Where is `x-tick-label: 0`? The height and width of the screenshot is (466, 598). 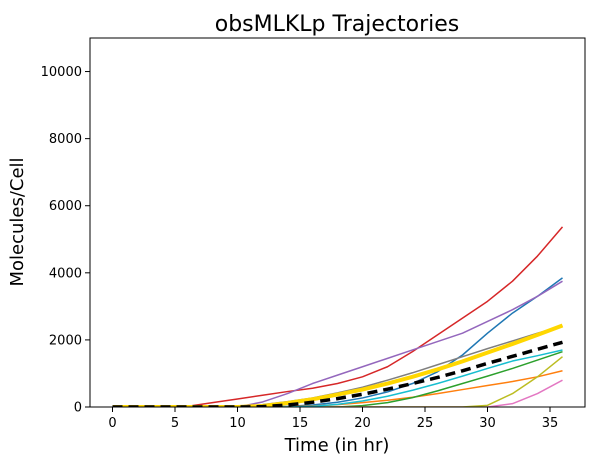
x-tick-label: 0 is located at coordinates (112, 423).